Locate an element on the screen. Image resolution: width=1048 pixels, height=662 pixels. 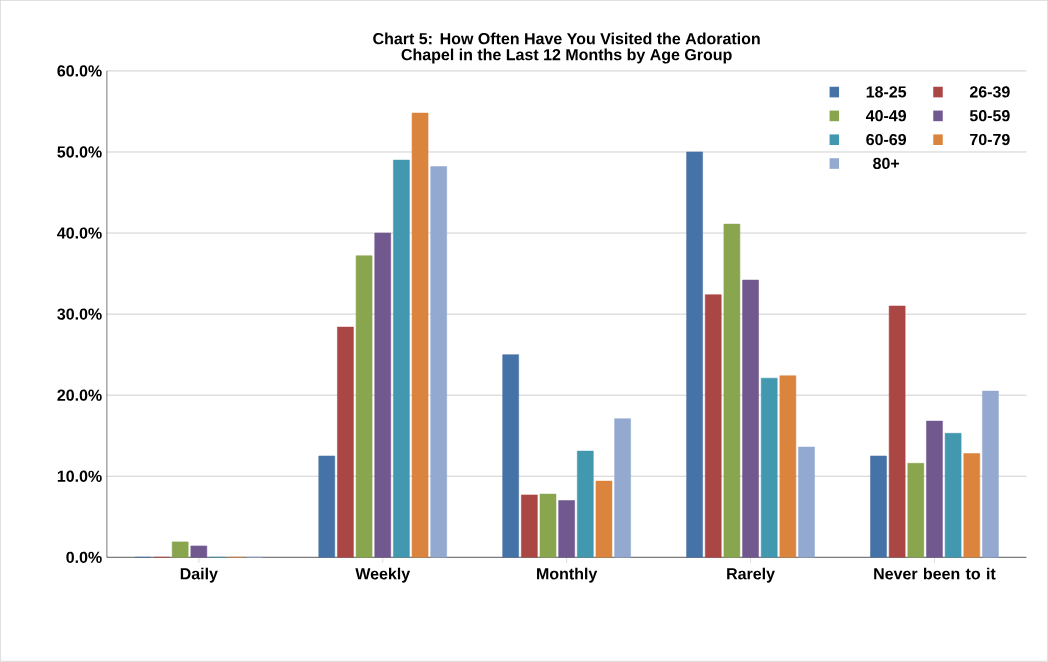
x-tick-label: Monthly is located at coordinates (567, 575).